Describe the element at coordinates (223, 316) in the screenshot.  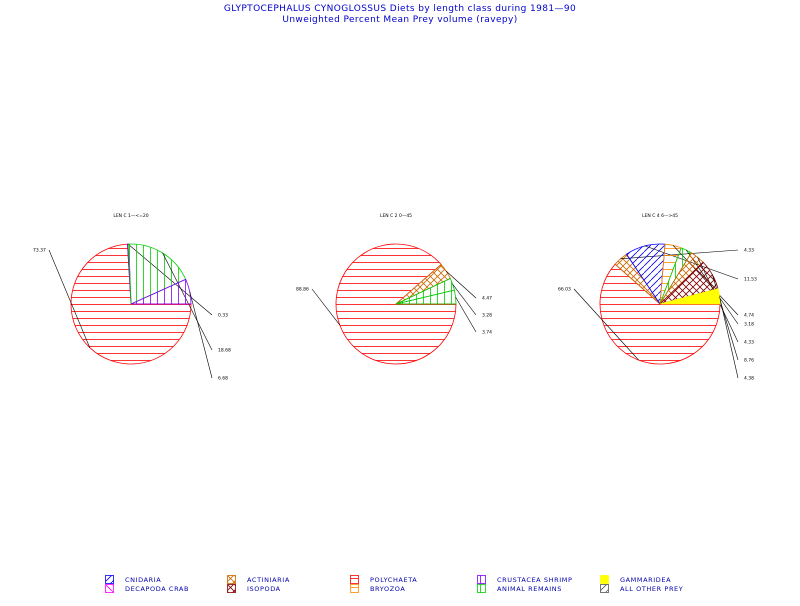
I see `slice-value-label: 0.33` at that location.